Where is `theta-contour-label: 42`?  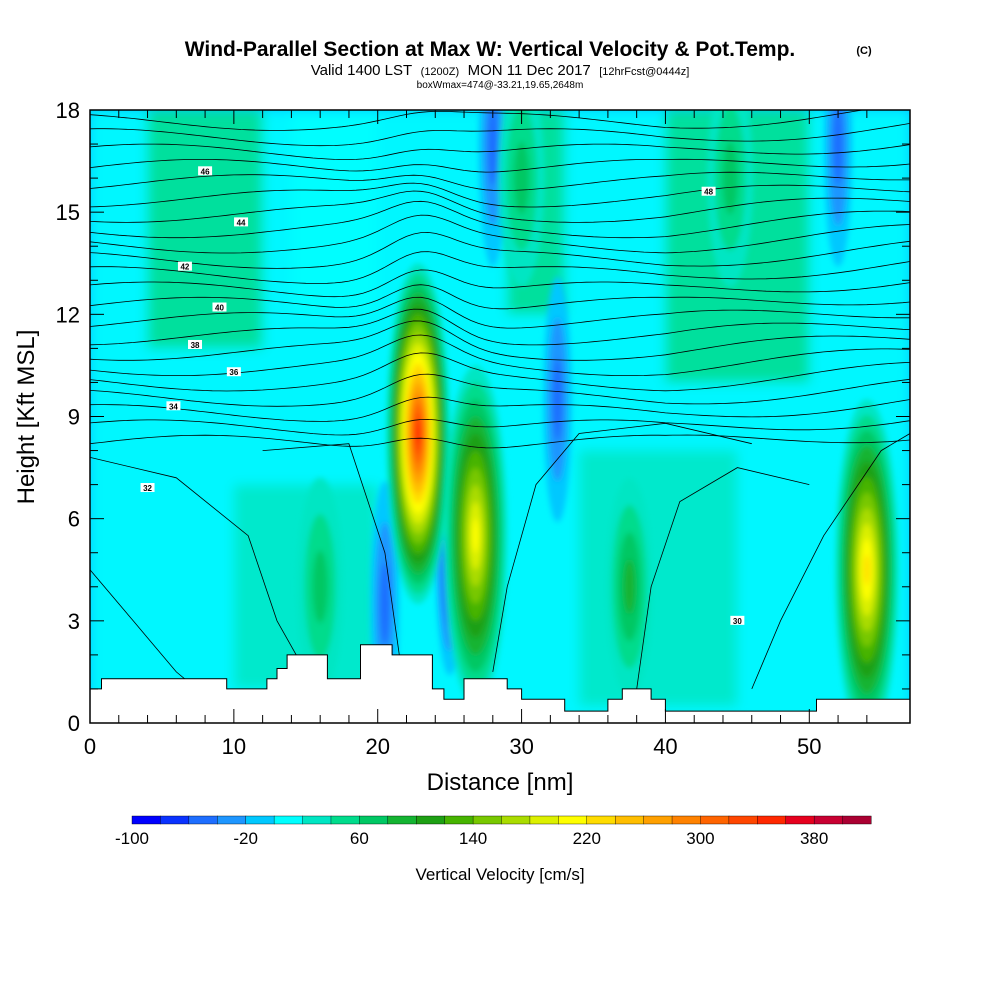 theta-contour-label: 42 is located at coordinates (184, 266).